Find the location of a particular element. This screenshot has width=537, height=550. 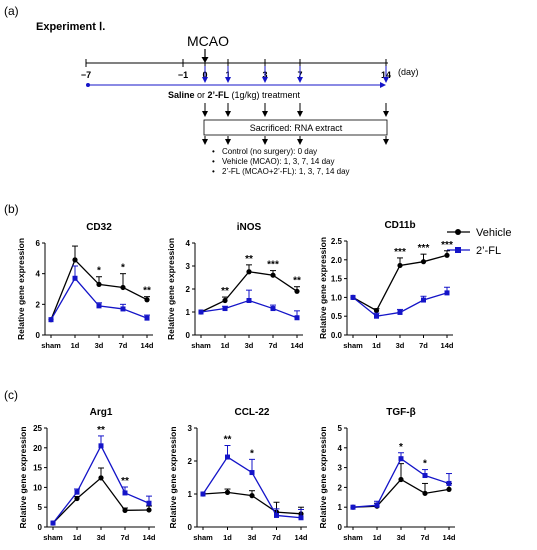

legend: Vehicle 2’-FL is located at coordinates (479, 242).